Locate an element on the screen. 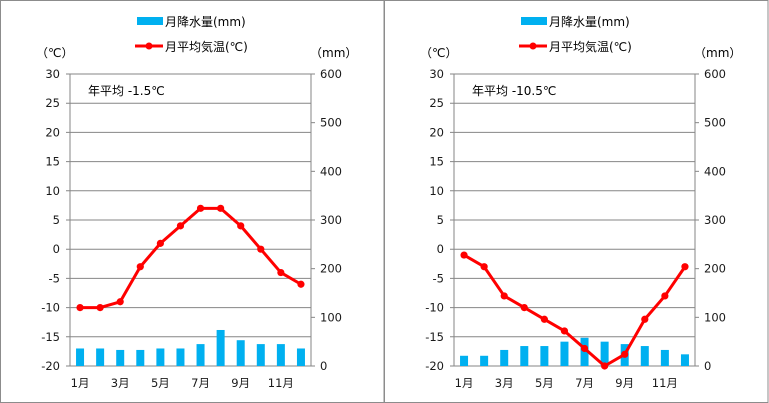 Image resolution: width=769 pixels, height=403 pixels. left-axis-unit: （℃） is located at coordinates (54, 53).